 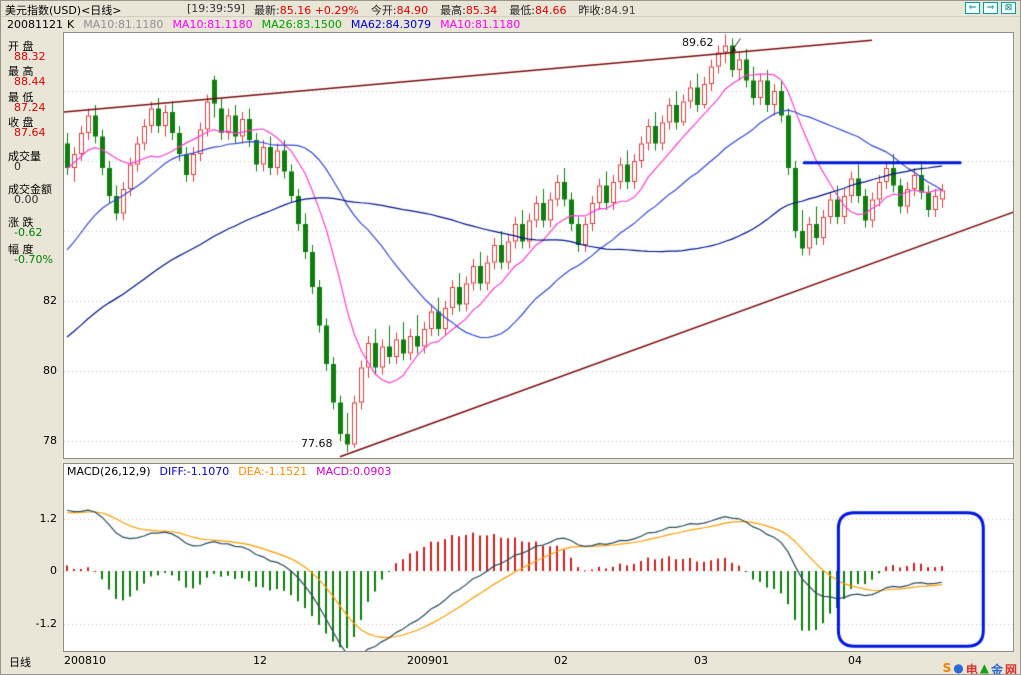 What do you see at coordinates (30, 189) in the screenshot?
I see `sidebar-label-5: 成交金额` at bounding box center [30, 189].